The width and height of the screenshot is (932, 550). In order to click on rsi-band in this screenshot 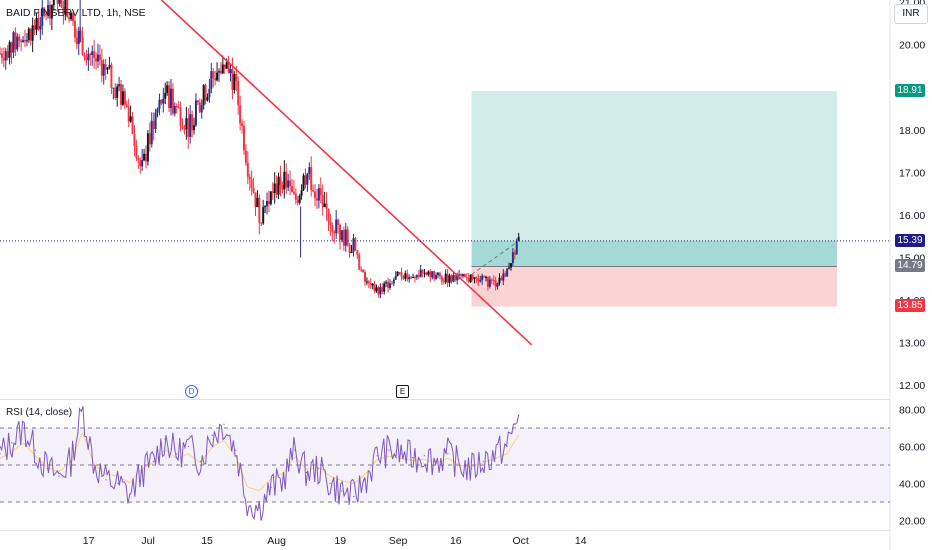, I will do `click(445, 465)`.